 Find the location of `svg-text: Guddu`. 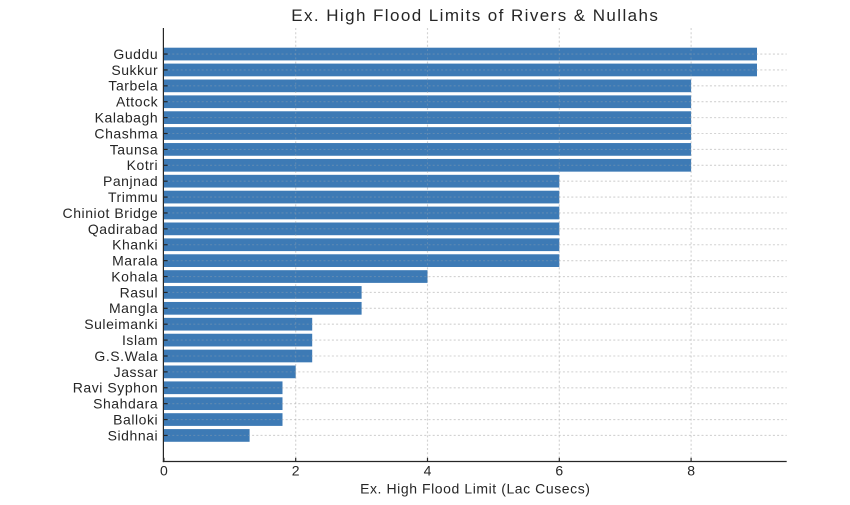

svg-text: Guddu is located at coordinates (135, 54).